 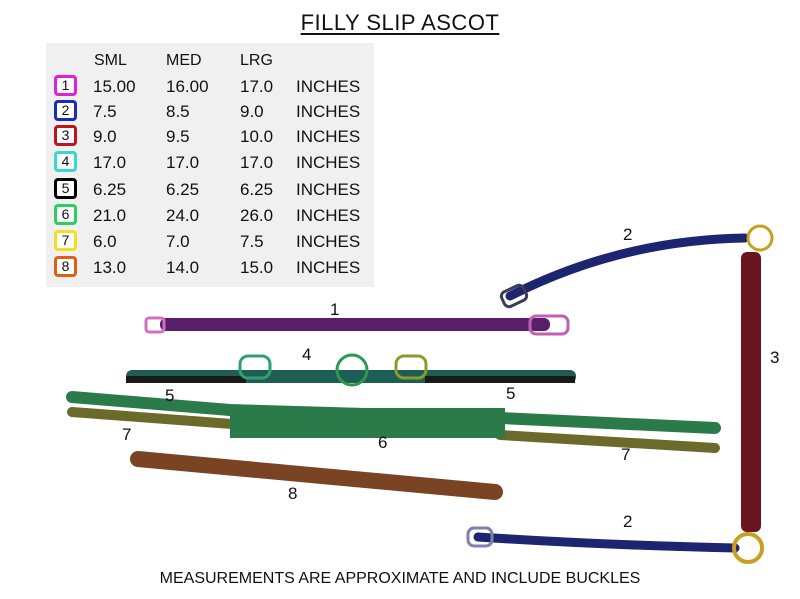 I want to click on cell-lrg: 7.5, so click(x=252, y=241).